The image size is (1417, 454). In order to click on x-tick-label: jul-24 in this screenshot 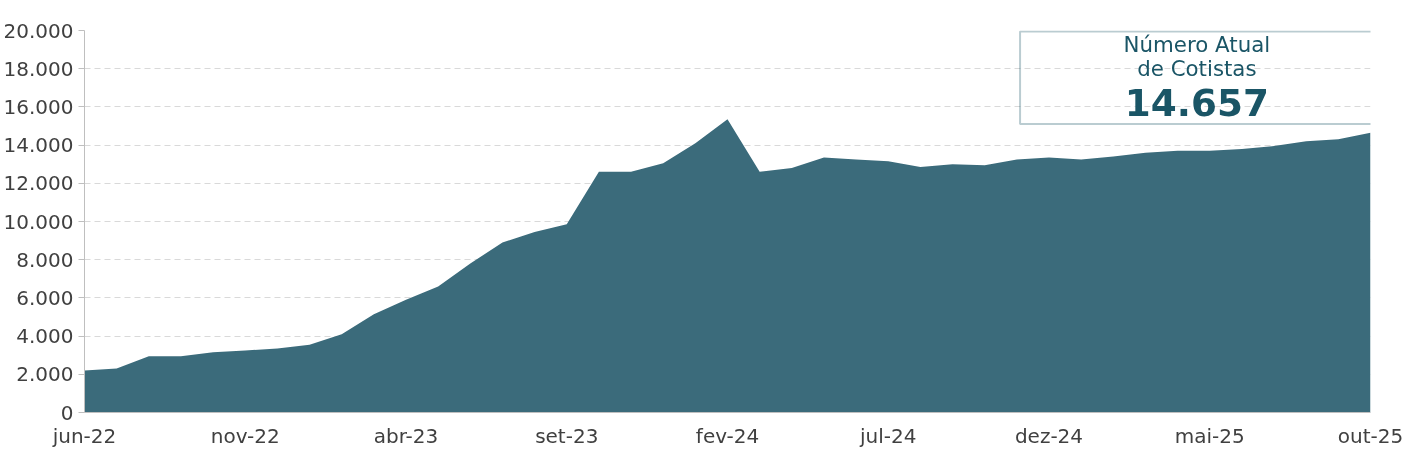, I will do `click(888, 435)`.